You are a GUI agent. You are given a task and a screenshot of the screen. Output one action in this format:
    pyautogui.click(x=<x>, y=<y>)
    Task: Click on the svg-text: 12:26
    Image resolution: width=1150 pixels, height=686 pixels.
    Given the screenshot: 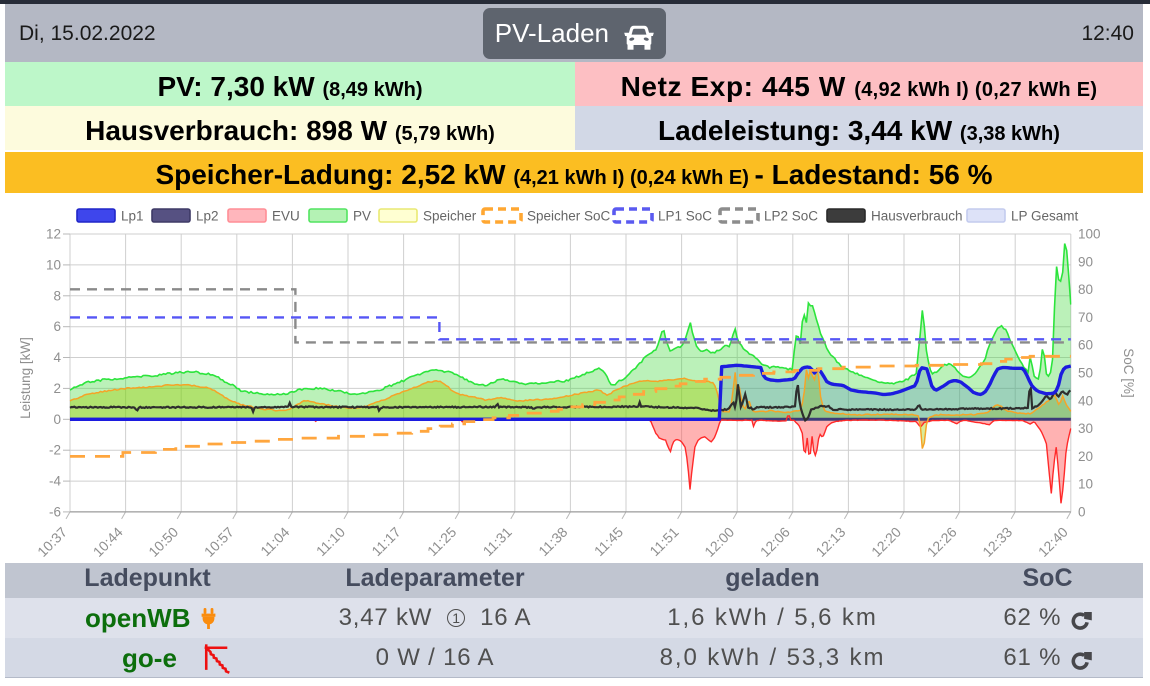 What is the action you would take?
    pyautogui.click(x=942, y=542)
    